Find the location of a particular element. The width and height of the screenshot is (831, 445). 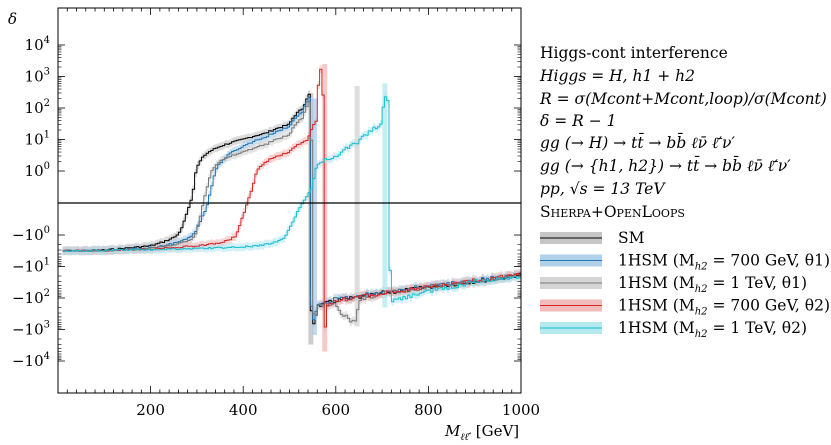

y-tick-label: 10⁴ is located at coordinates (37, 44).